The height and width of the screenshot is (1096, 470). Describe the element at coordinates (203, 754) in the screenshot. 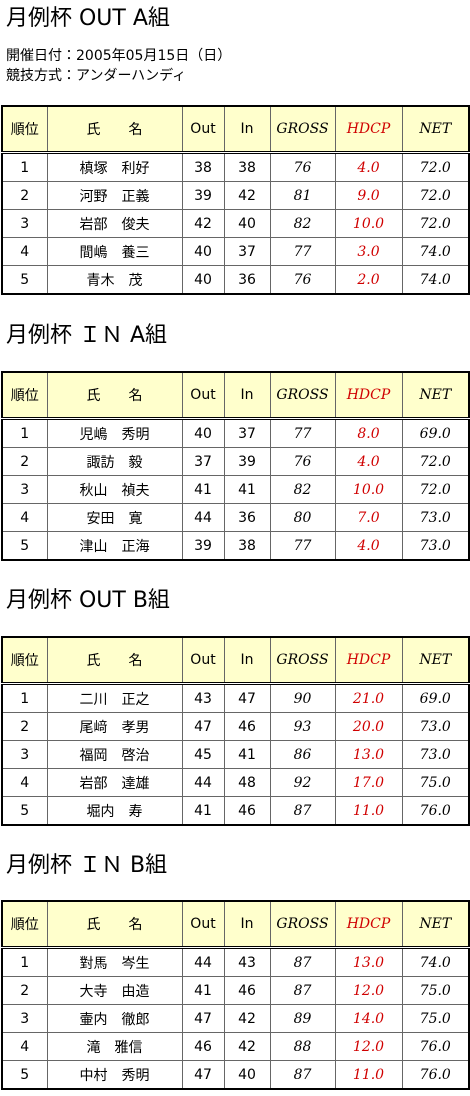

I see `cell: 45` at that location.